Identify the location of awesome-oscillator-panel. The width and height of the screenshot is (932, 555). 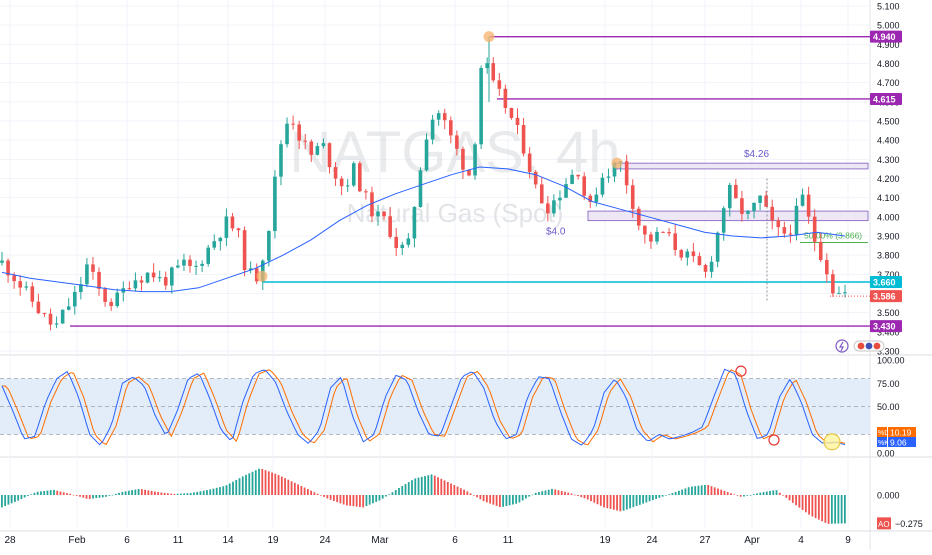
(423, 496).